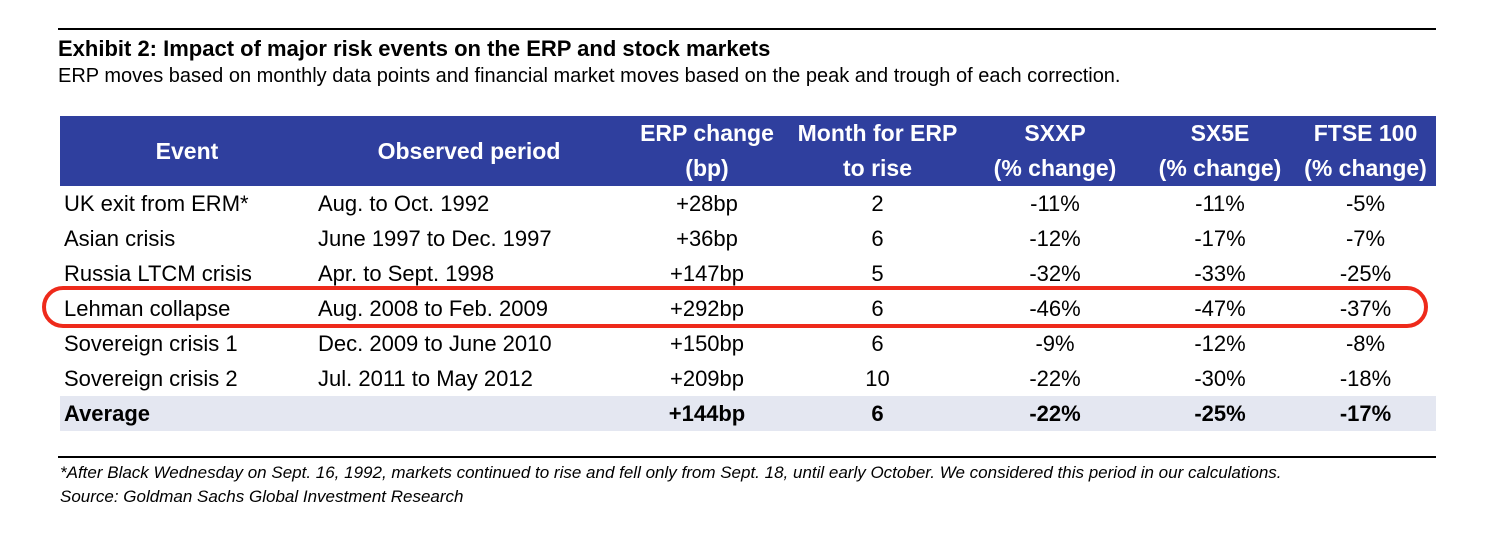  Describe the element at coordinates (707, 238) in the screenshot. I see `cell-erp-change: +36bp` at that location.